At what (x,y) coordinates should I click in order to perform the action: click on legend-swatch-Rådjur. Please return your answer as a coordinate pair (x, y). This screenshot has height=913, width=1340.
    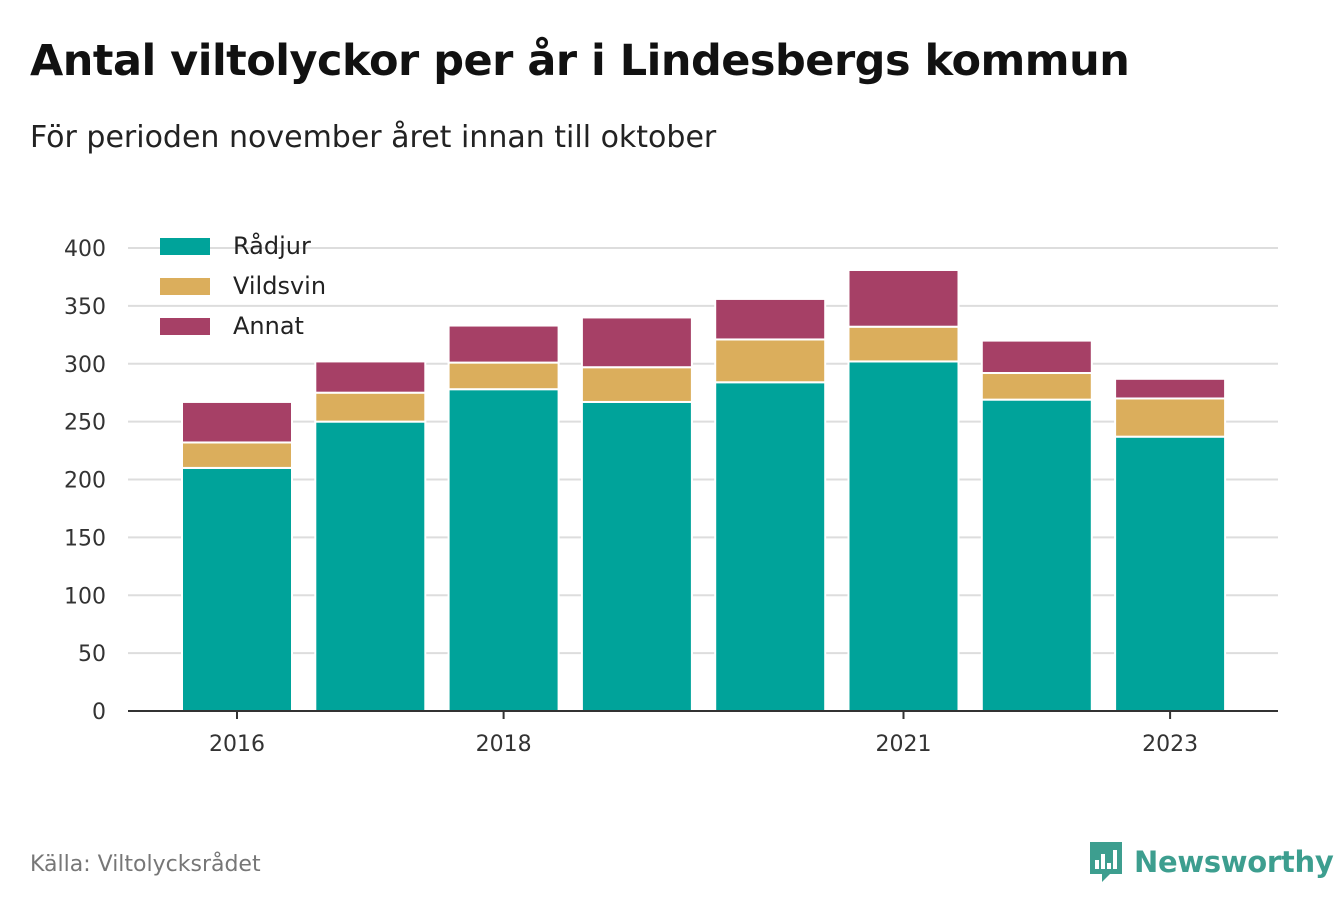
    Looking at the image, I should click on (185, 246).